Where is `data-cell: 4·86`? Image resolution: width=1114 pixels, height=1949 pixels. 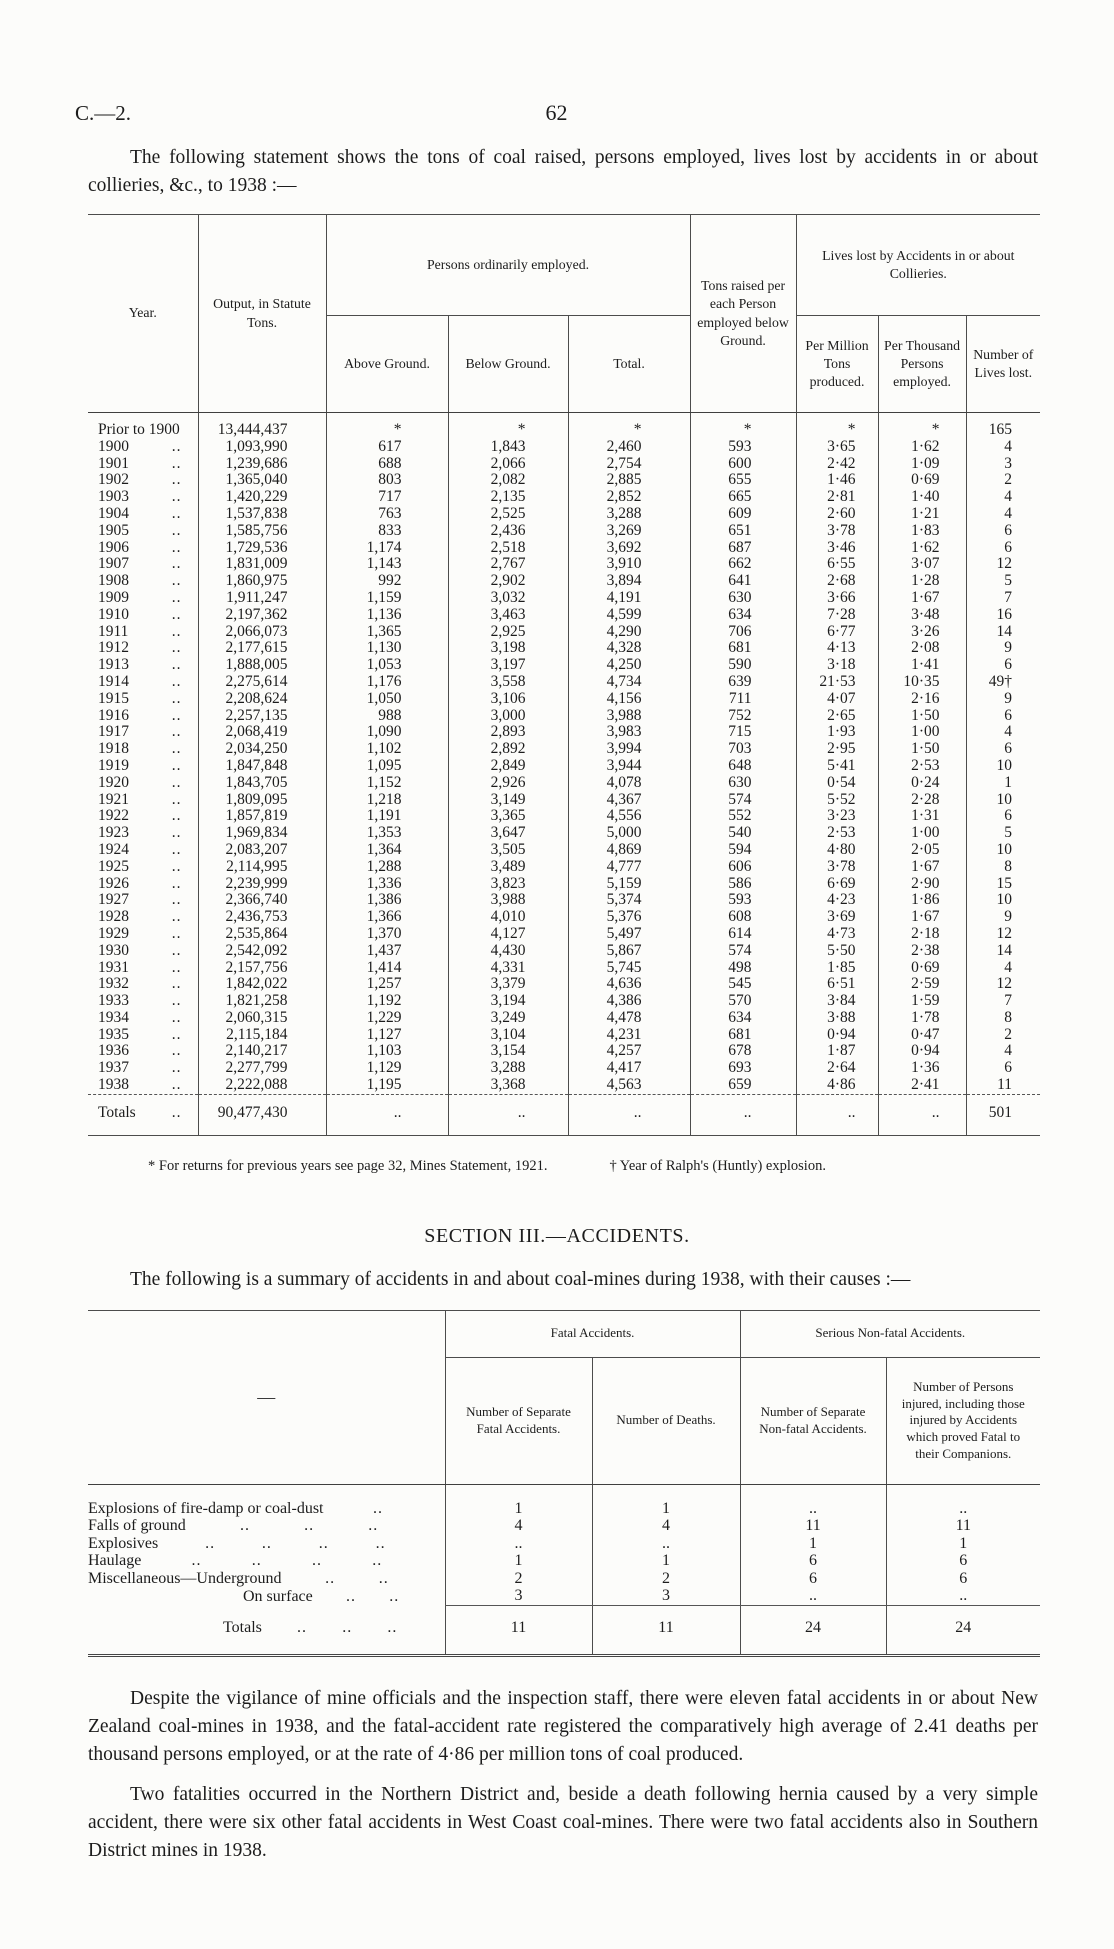
data-cell: 4·86 is located at coordinates (841, 1085).